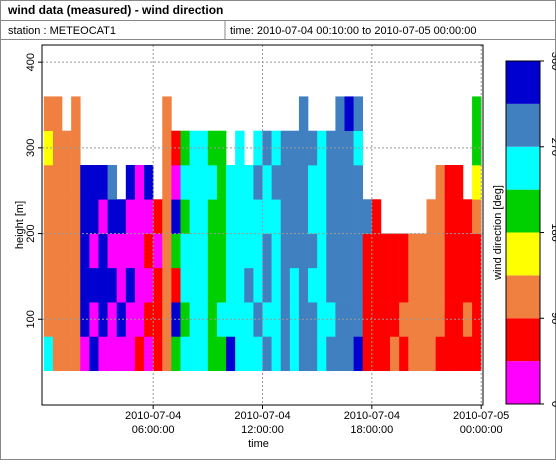 This screenshot has width=556, height=465. Describe the element at coordinates (552, 232) in the screenshot. I see `colorbar-tick-label: 180` at that location.